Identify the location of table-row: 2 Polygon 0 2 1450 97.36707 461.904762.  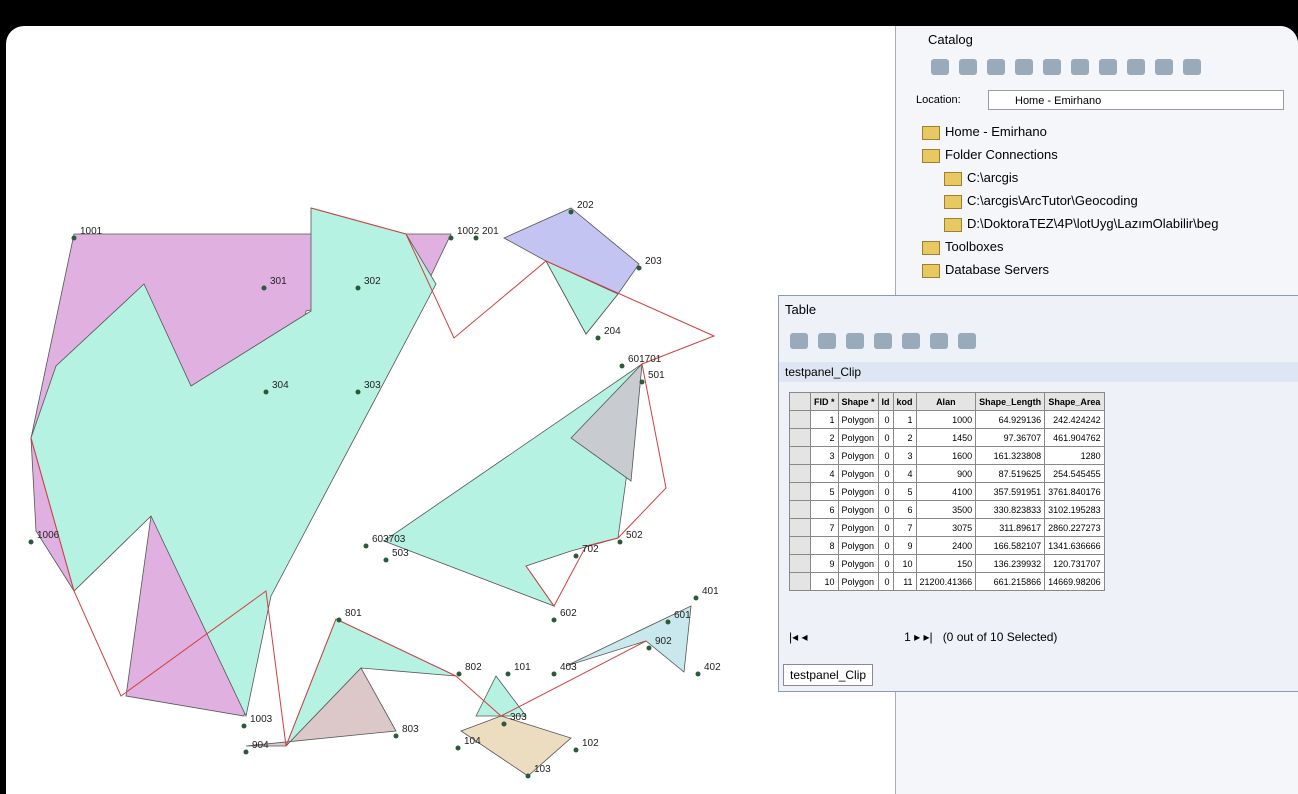
(947, 437).